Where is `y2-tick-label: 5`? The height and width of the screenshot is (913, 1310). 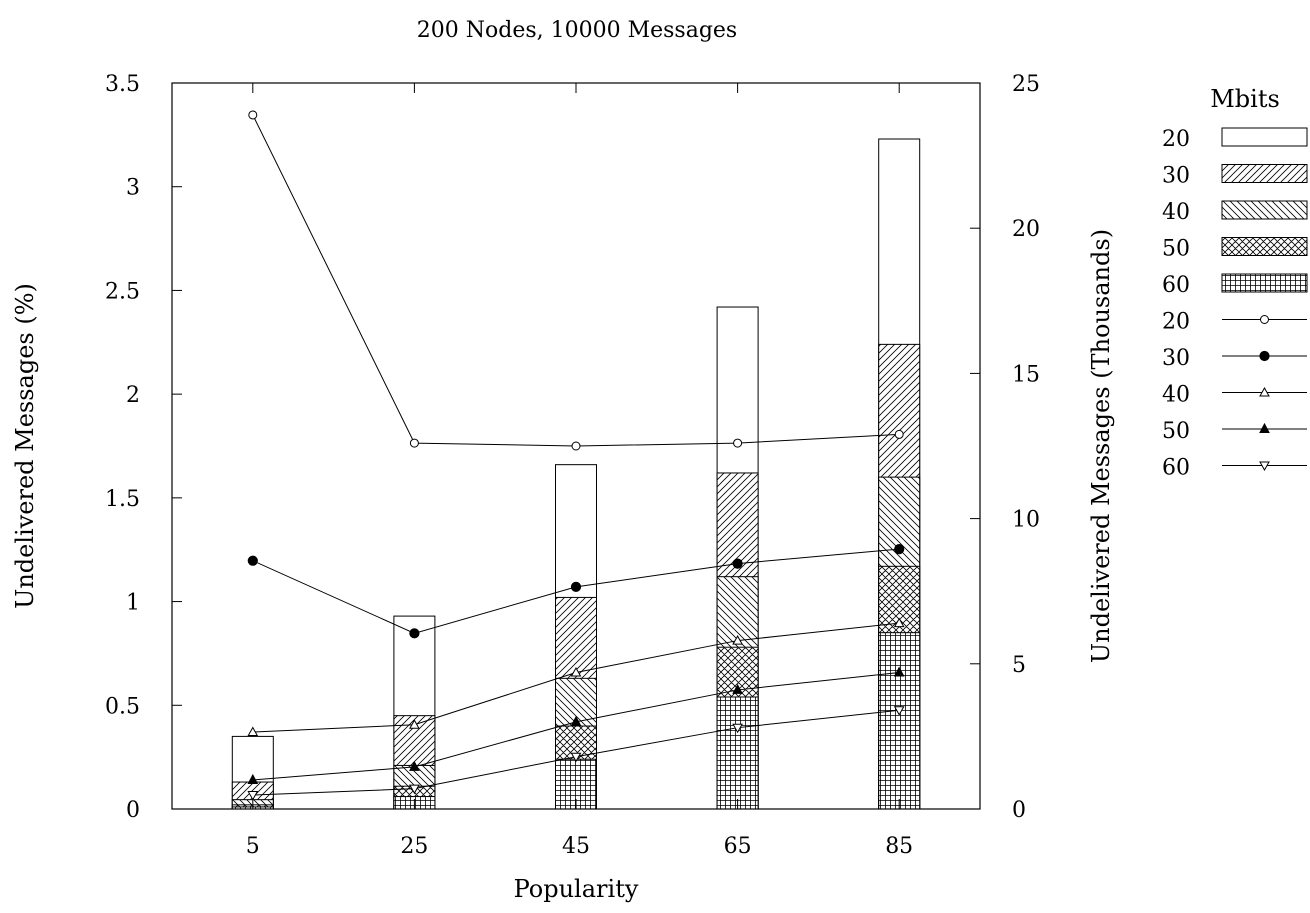 y2-tick-label: 5 is located at coordinates (1019, 665).